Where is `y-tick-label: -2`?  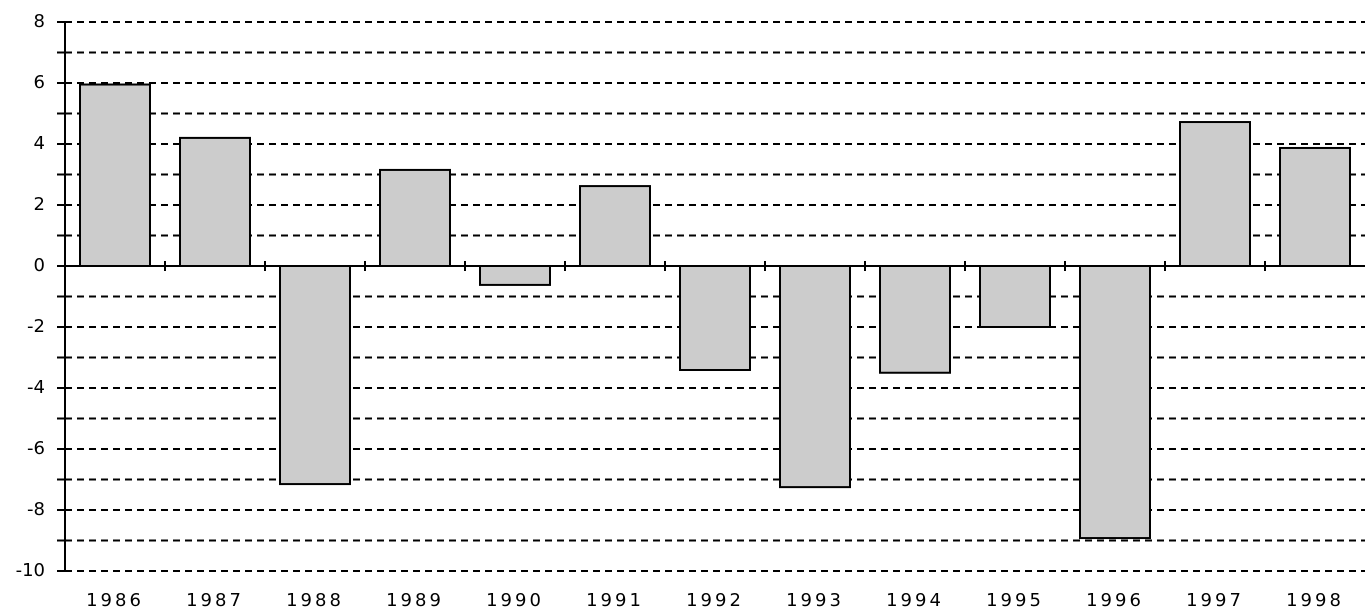
y-tick-label: -2 is located at coordinates (36, 326).